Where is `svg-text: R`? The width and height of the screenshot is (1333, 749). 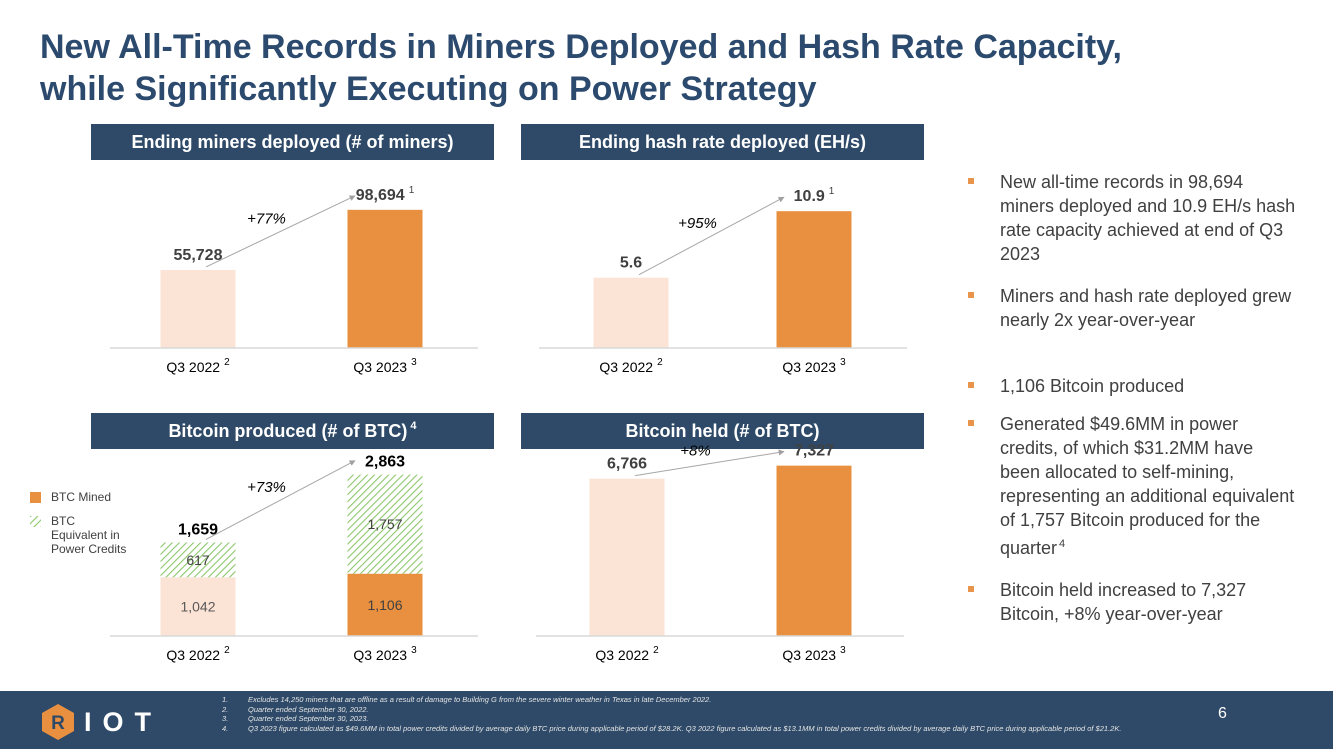
svg-text: R is located at coordinates (58, 723).